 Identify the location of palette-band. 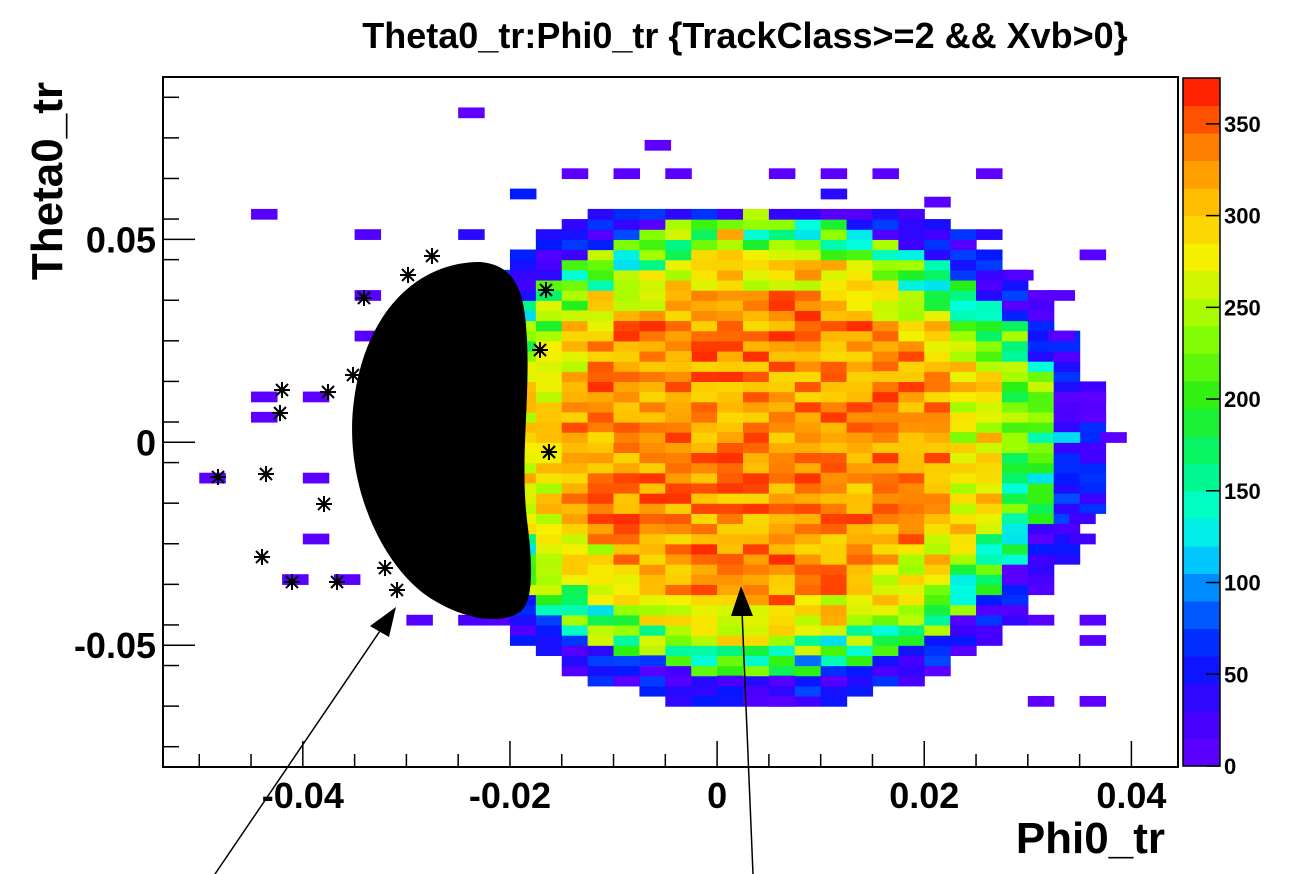
(1201, 532).